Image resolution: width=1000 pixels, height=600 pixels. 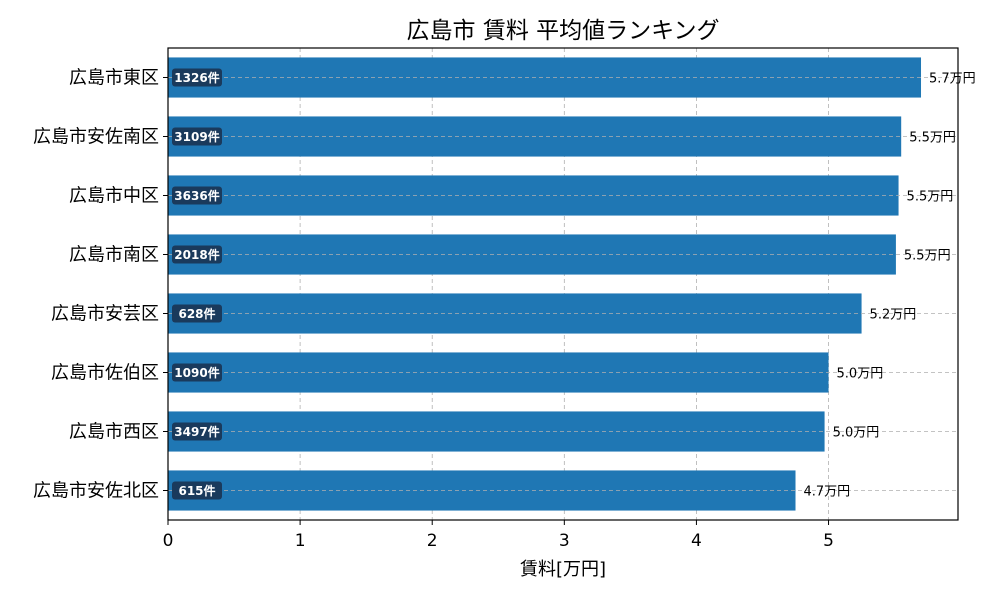 I want to click on y-tick-label-7: 広島市安佐北区, so click(x=96, y=491).